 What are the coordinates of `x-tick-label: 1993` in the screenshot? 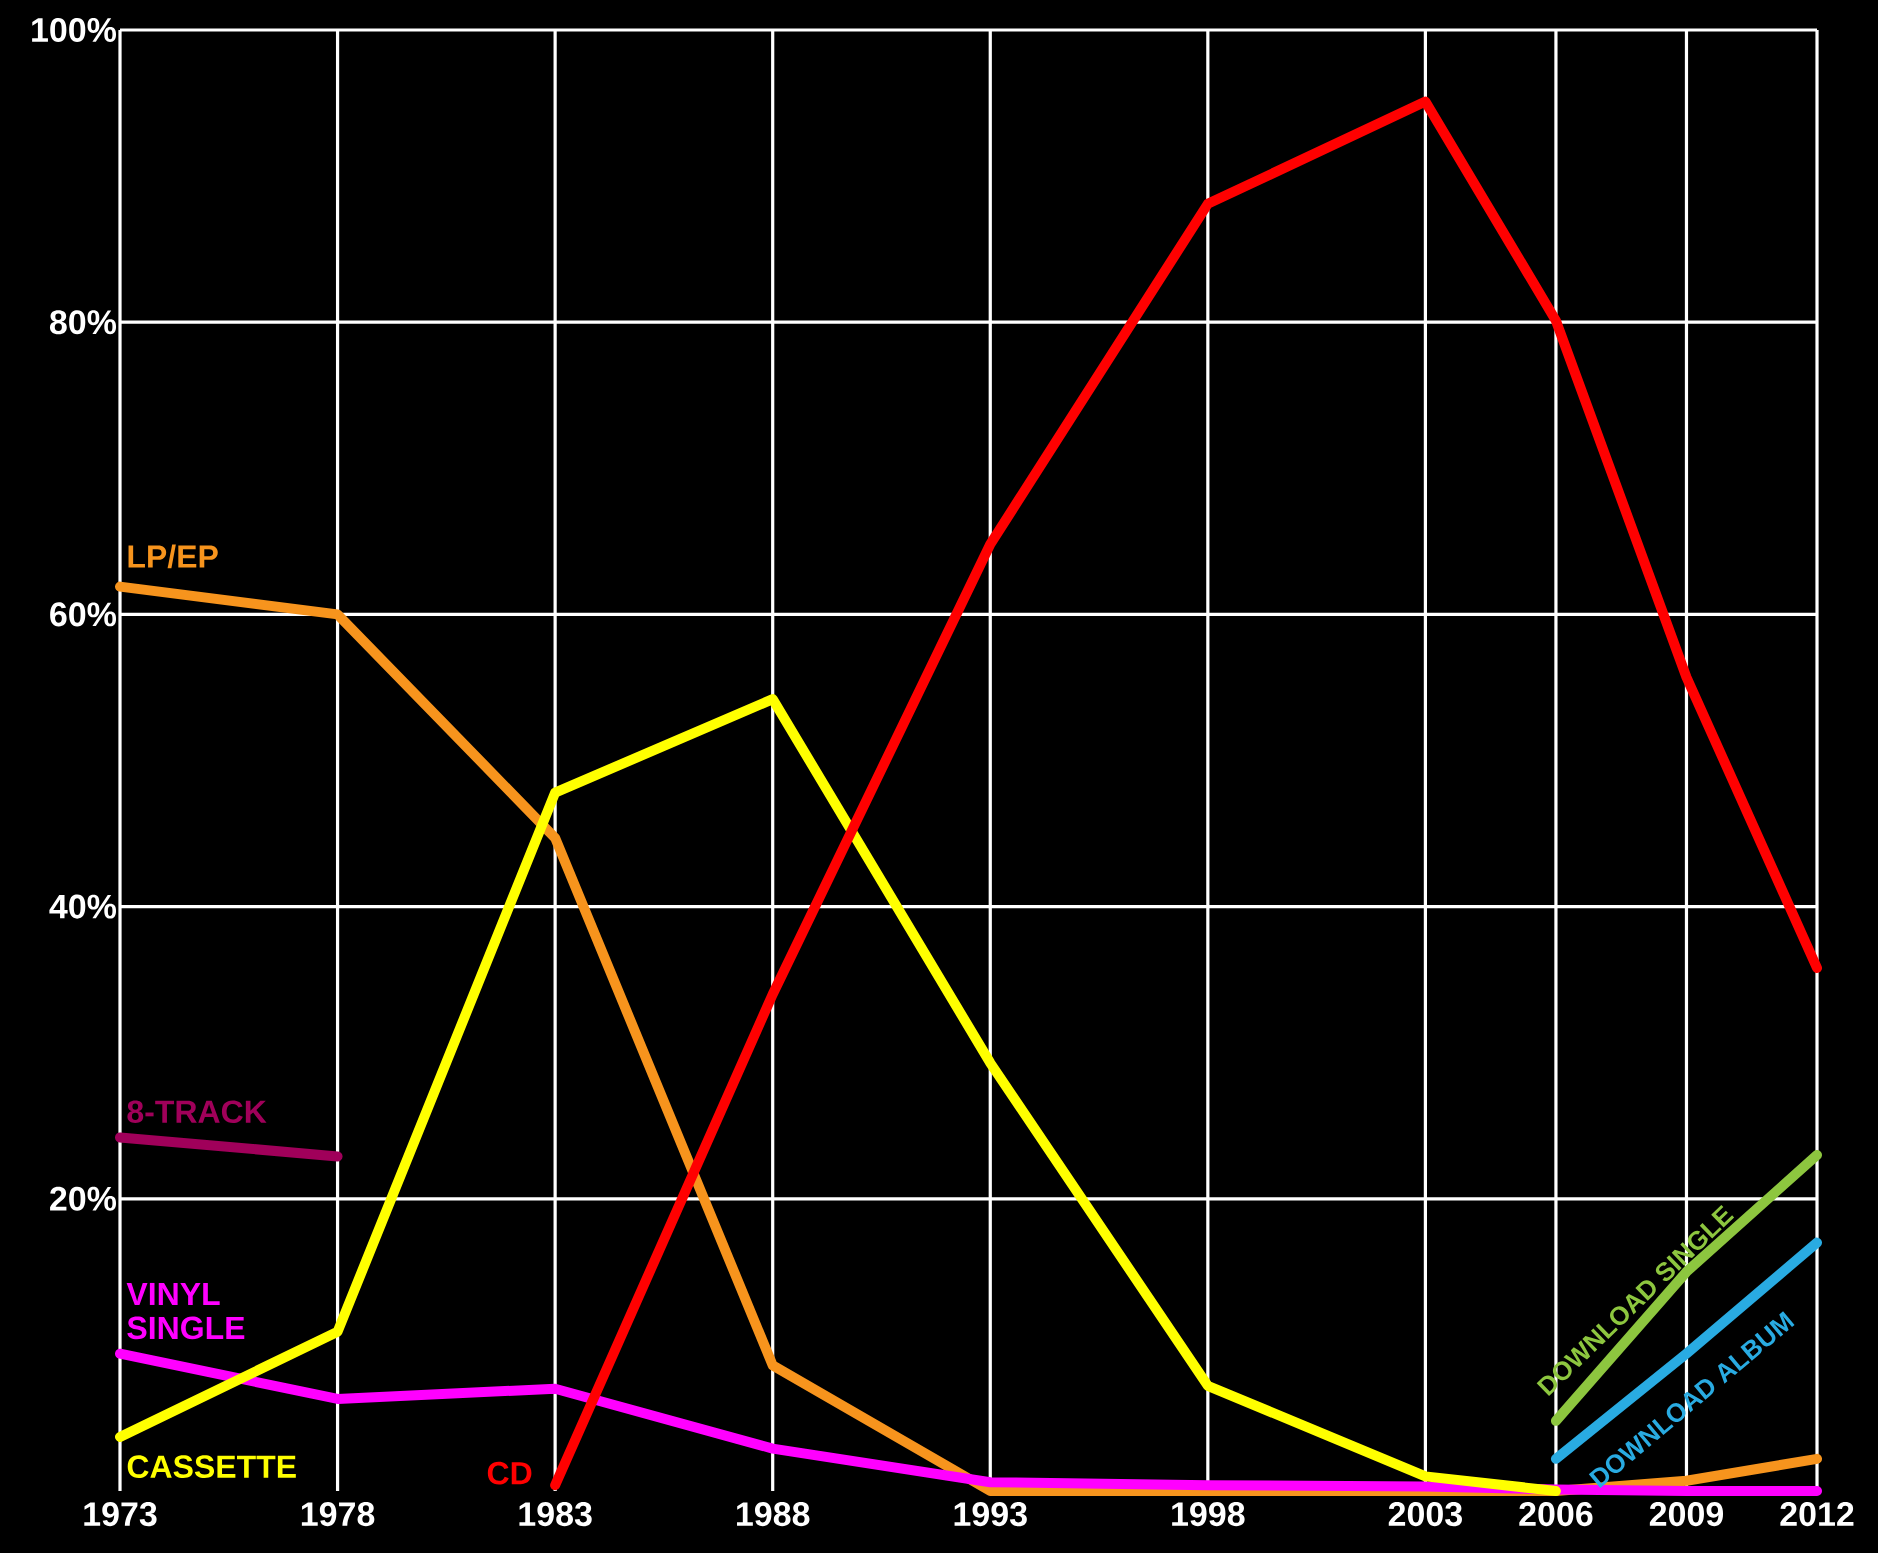 It's located at (990, 1514).